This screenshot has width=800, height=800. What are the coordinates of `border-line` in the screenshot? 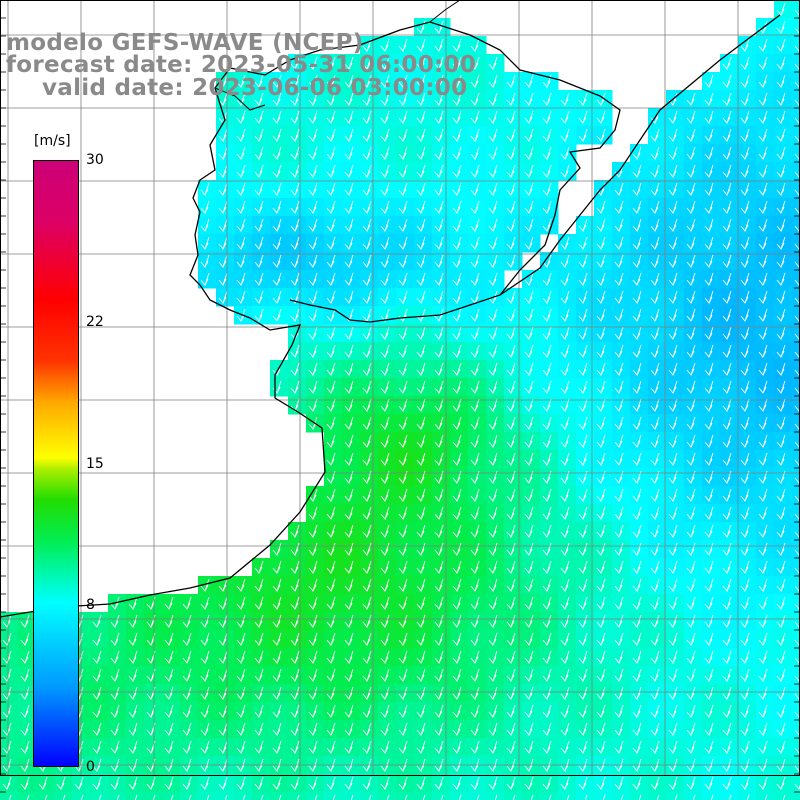 It's located at (337, 55).